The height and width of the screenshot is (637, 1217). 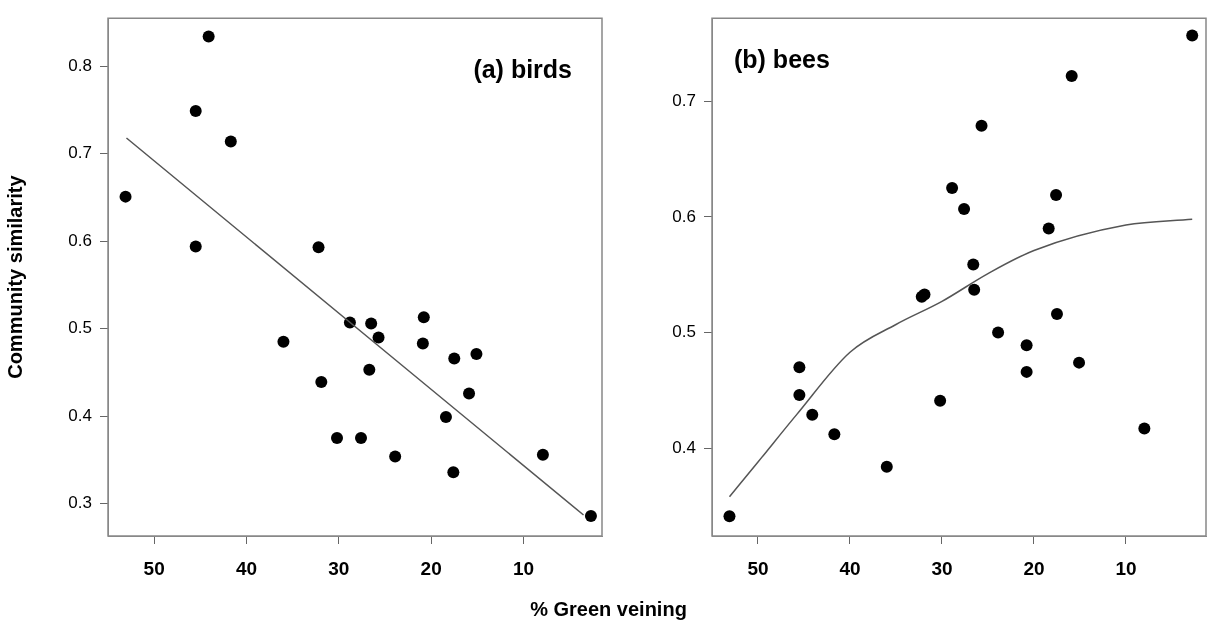 I want to click on annotation: (b) bees, so click(x=782, y=58).